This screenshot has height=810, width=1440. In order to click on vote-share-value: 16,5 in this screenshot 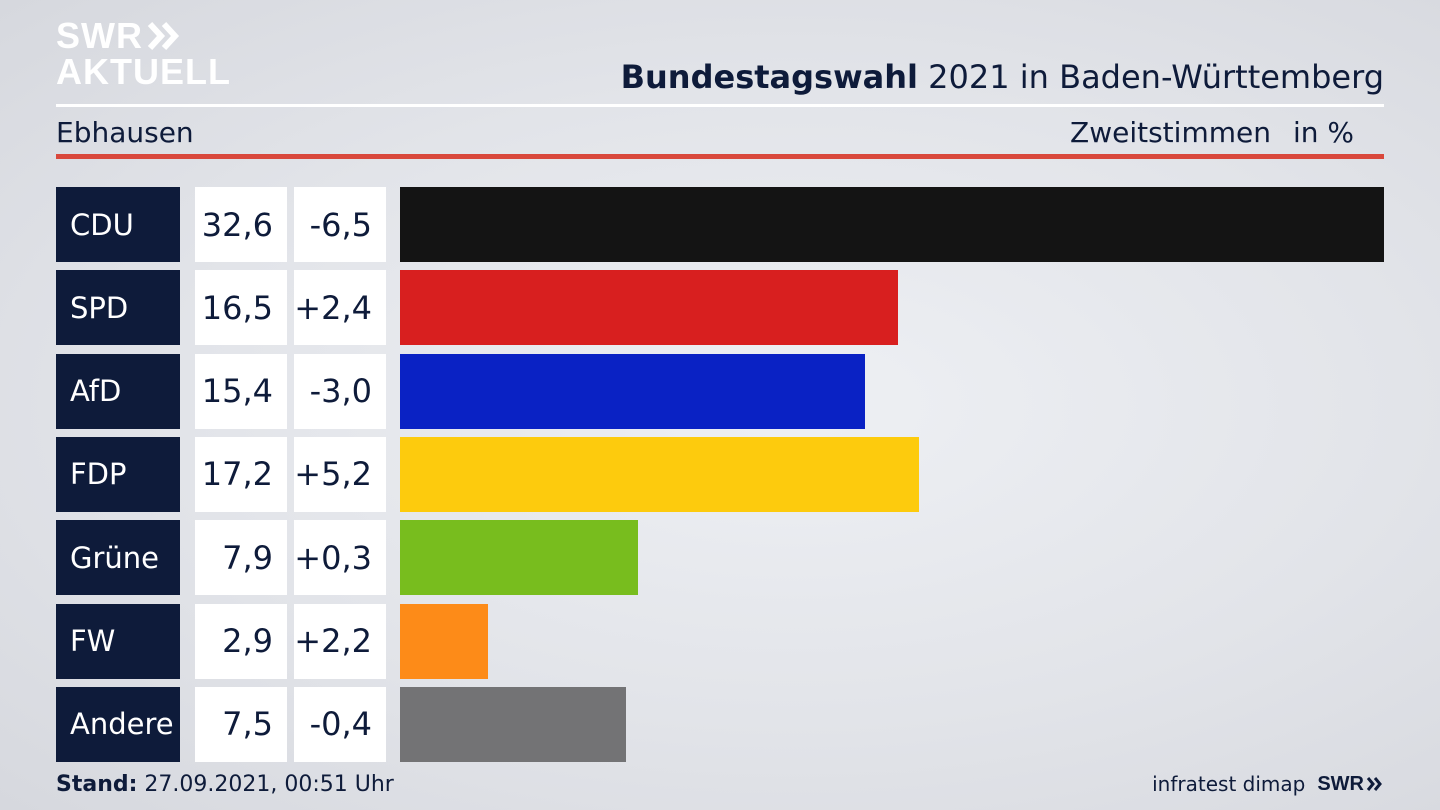, I will do `click(241, 308)`.